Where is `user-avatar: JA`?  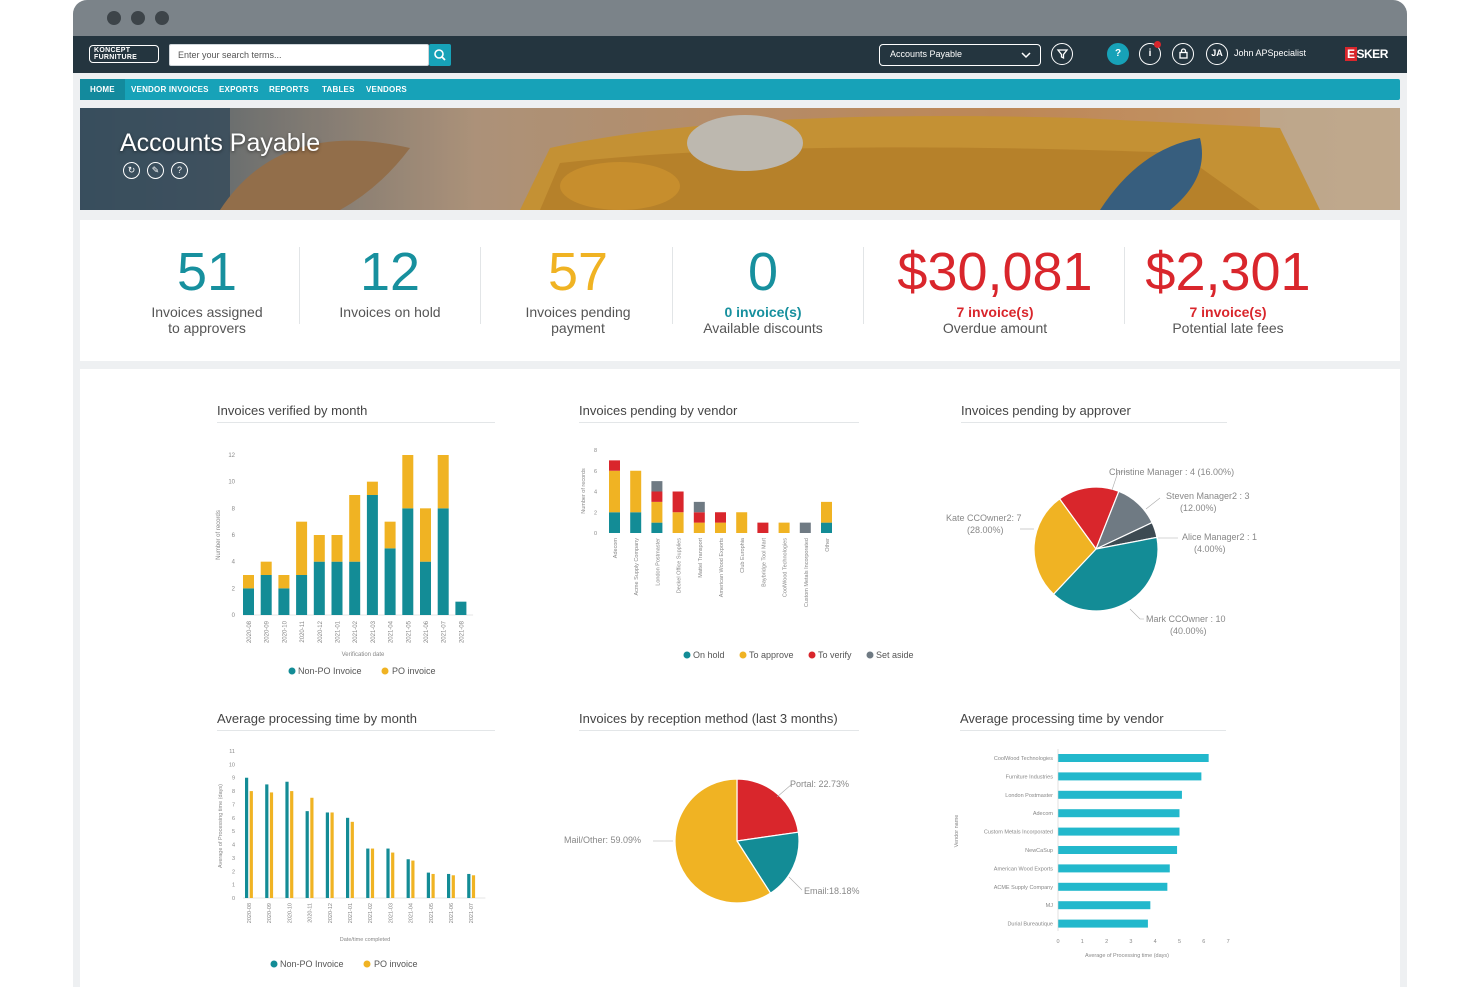
user-avatar: JA is located at coordinates (1217, 54).